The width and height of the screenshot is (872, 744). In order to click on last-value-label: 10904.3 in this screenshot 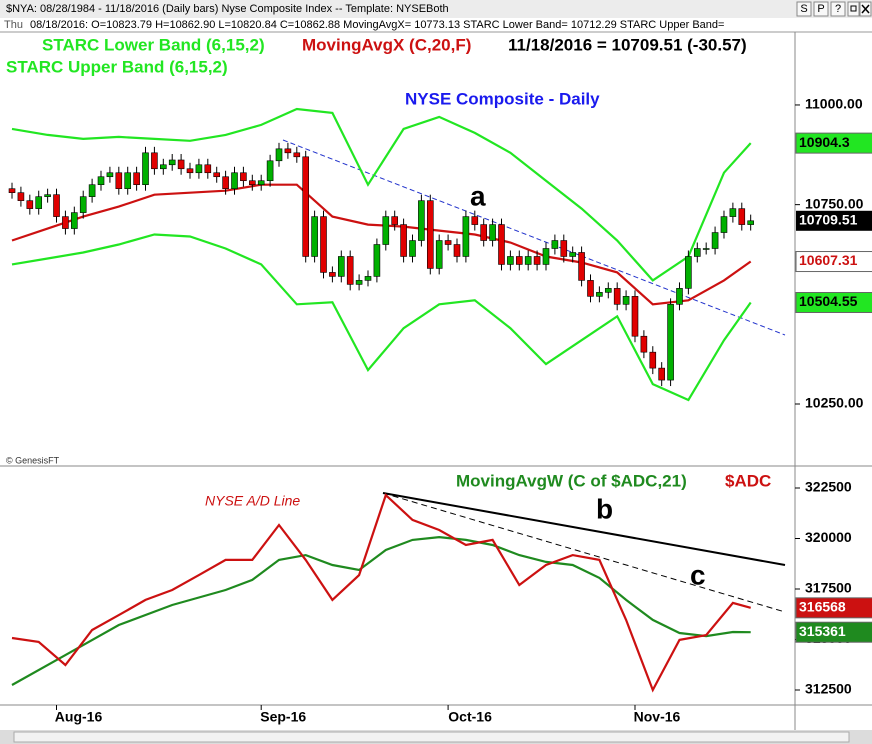, I will do `click(824, 142)`.